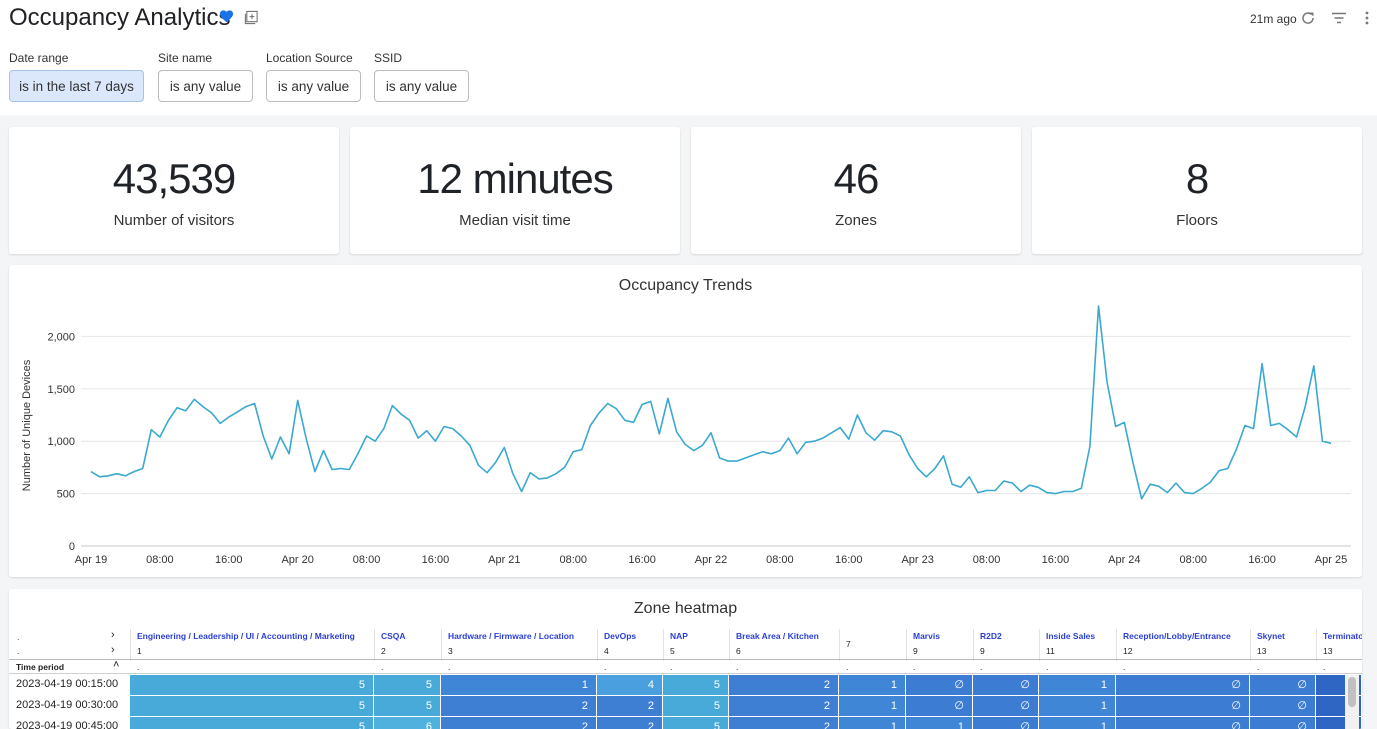  Describe the element at coordinates (738, 651) in the screenshot. I see `zone-number: 6` at that location.